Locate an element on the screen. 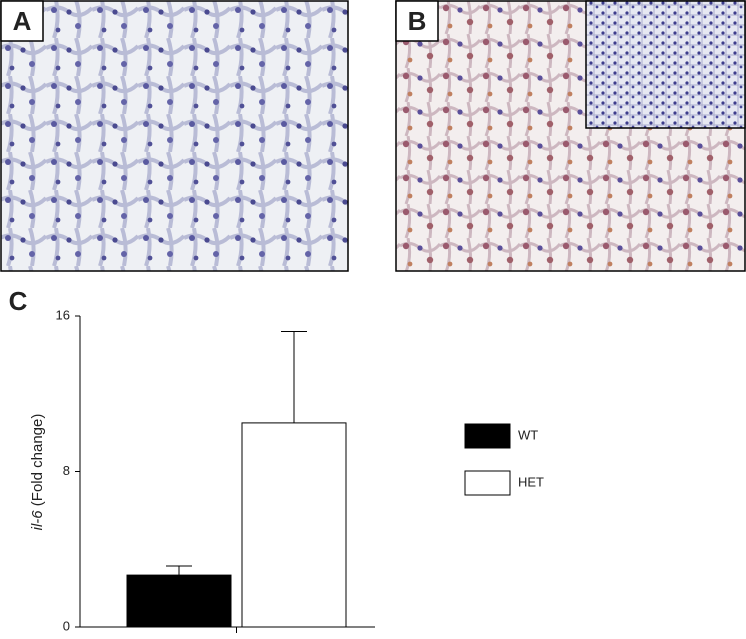 This screenshot has width=746, height=639. legend-label: WT is located at coordinates (528, 434).